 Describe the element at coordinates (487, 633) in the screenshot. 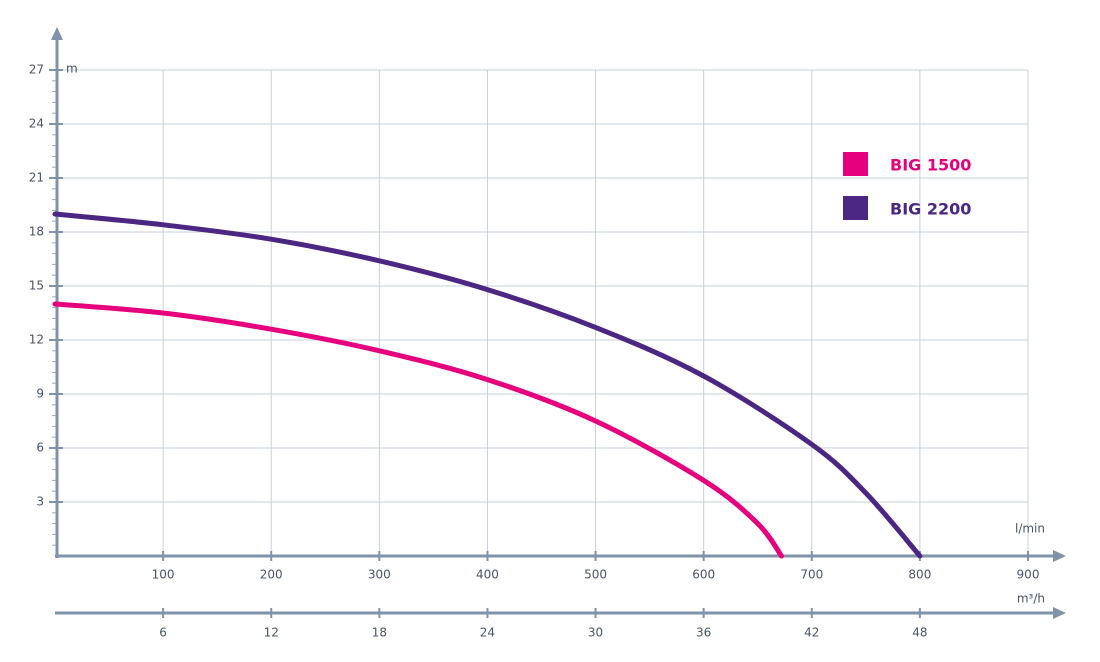

I see `x2-tick-label: 24` at that location.